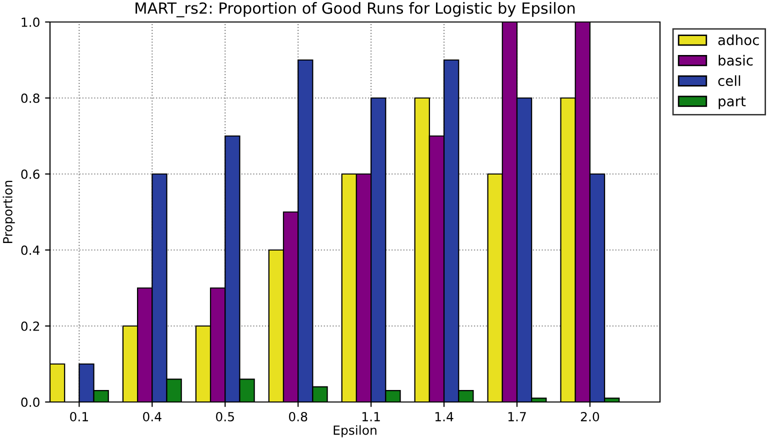  Describe the element at coordinates (30, 402) in the screenshot. I see `y-tick-label: 0.0` at that location.